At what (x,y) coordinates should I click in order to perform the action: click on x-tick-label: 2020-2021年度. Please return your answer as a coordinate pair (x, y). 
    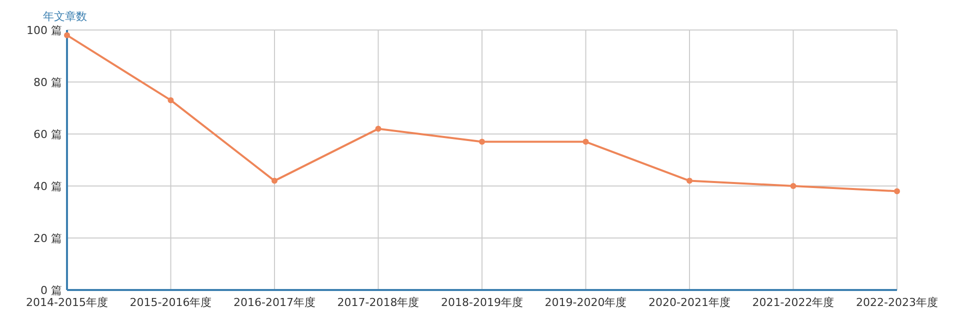
    Looking at the image, I should click on (689, 302).